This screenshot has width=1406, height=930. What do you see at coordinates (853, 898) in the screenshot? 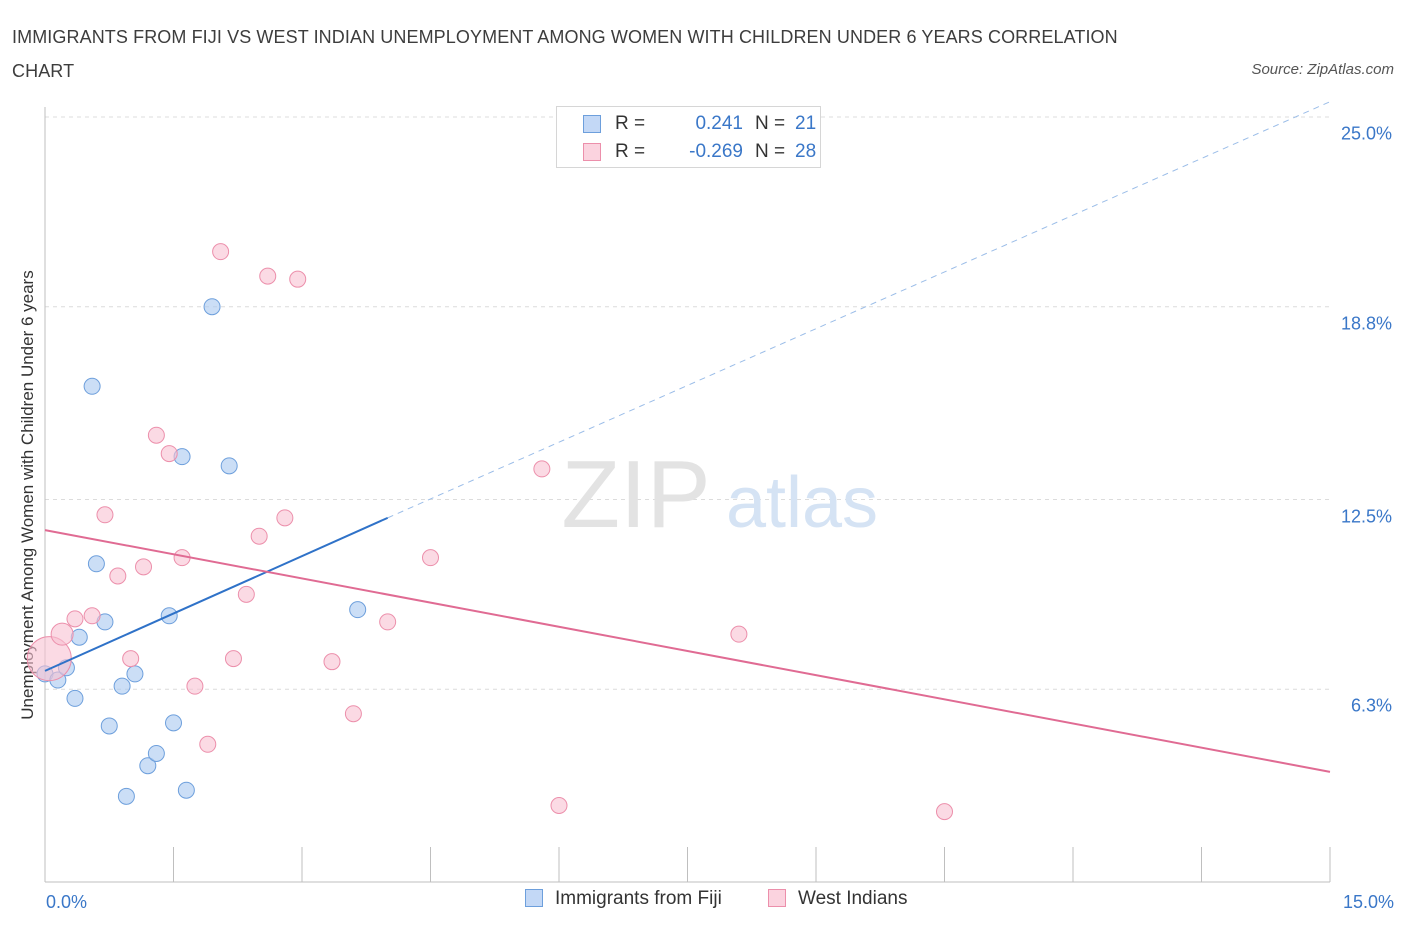
I see `legend-label-west-indians: West Indians` at bounding box center [853, 898].